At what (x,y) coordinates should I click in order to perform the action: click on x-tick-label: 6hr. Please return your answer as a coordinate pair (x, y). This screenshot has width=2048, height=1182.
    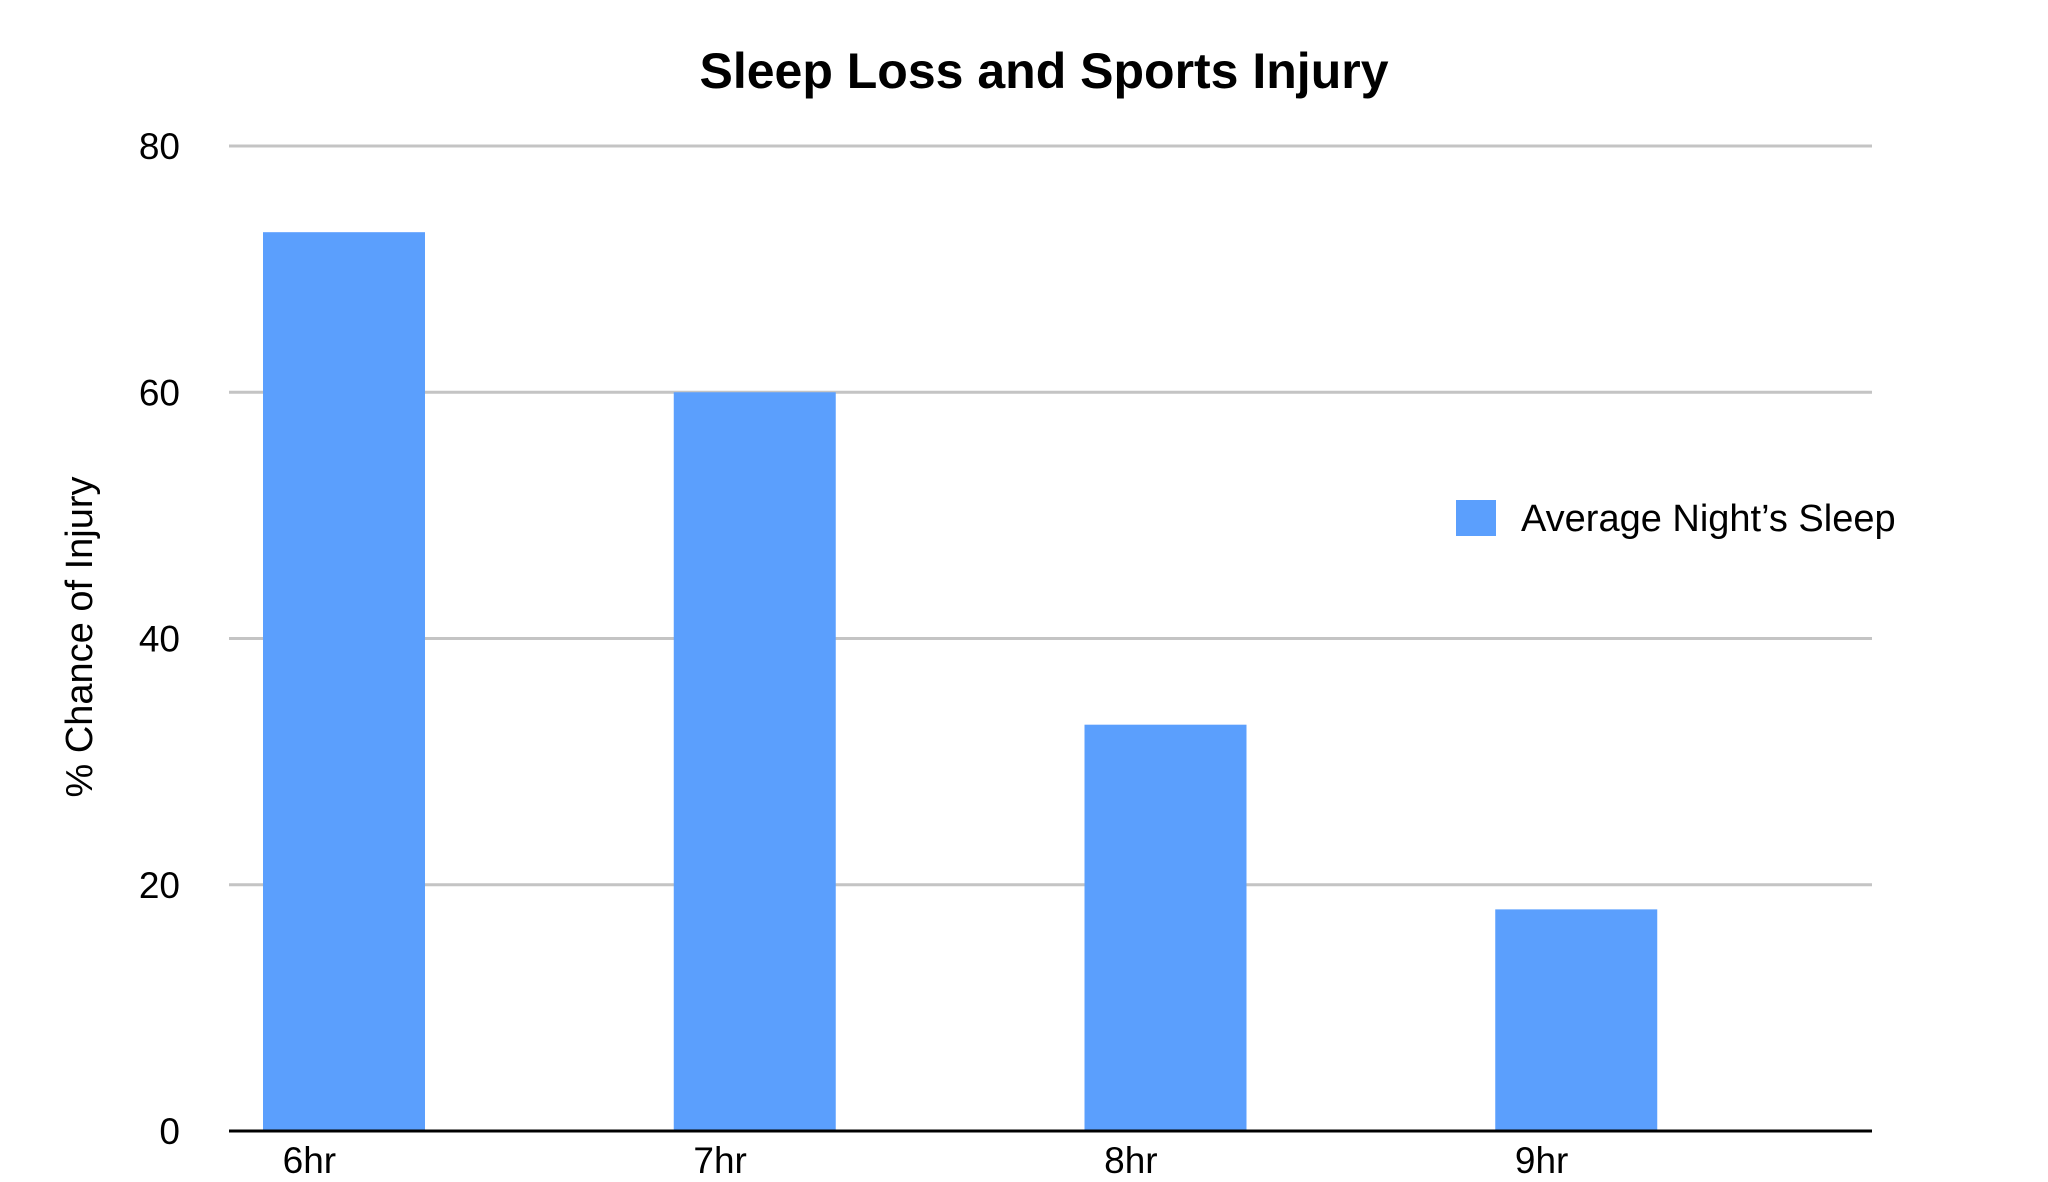
    Looking at the image, I should click on (309, 1160).